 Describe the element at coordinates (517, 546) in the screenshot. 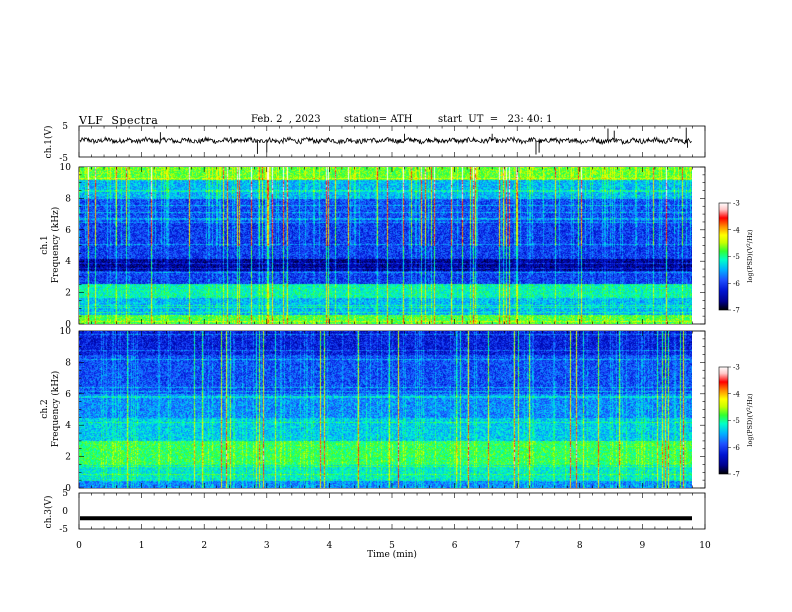

I see `time-tick-7: 7` at that location.